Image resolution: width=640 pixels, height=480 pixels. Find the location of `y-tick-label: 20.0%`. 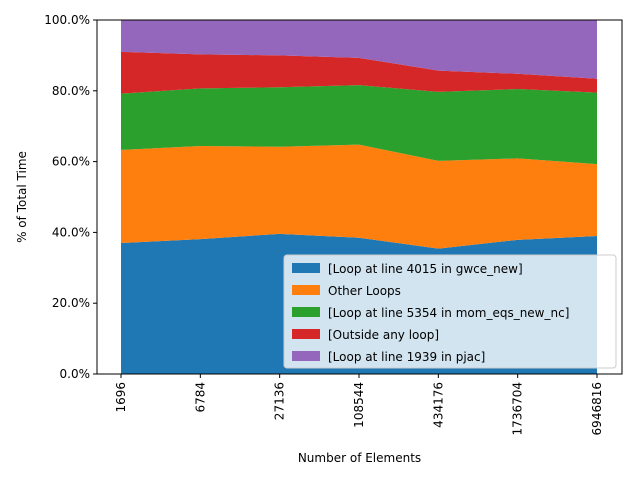

y-tick-label: 20.0% is located at coordinates (71, 303).